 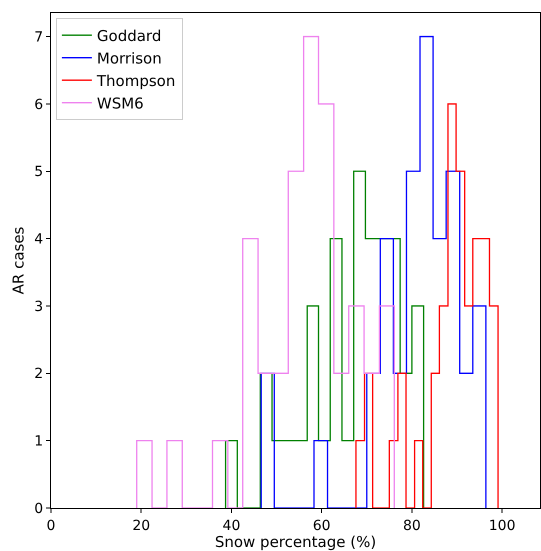 I want to click on x-tick-label: 100, so click(x=502, y=526).